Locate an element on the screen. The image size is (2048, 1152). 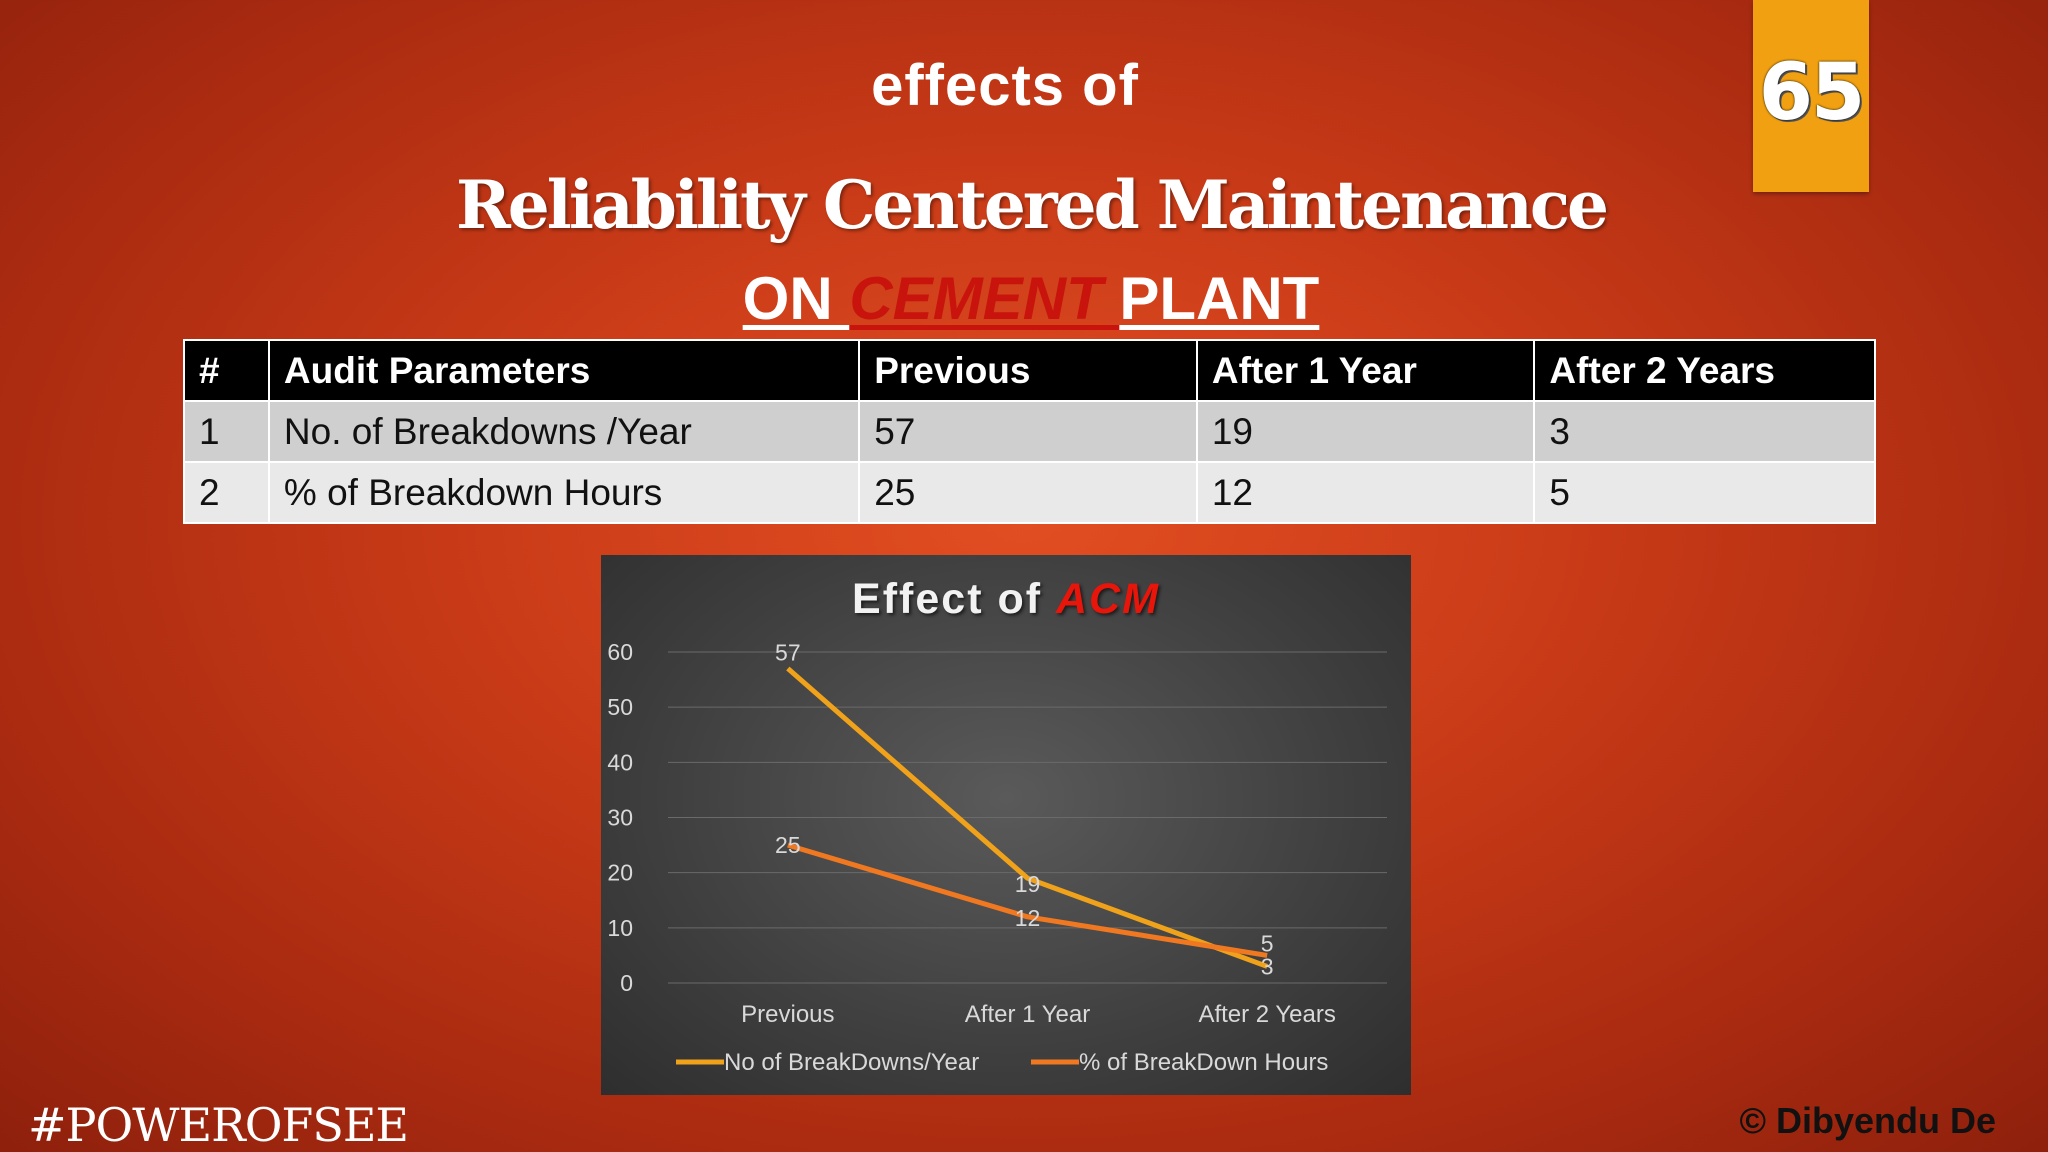
slide-number-badge: 65 is located at coordinates (1811, 96).